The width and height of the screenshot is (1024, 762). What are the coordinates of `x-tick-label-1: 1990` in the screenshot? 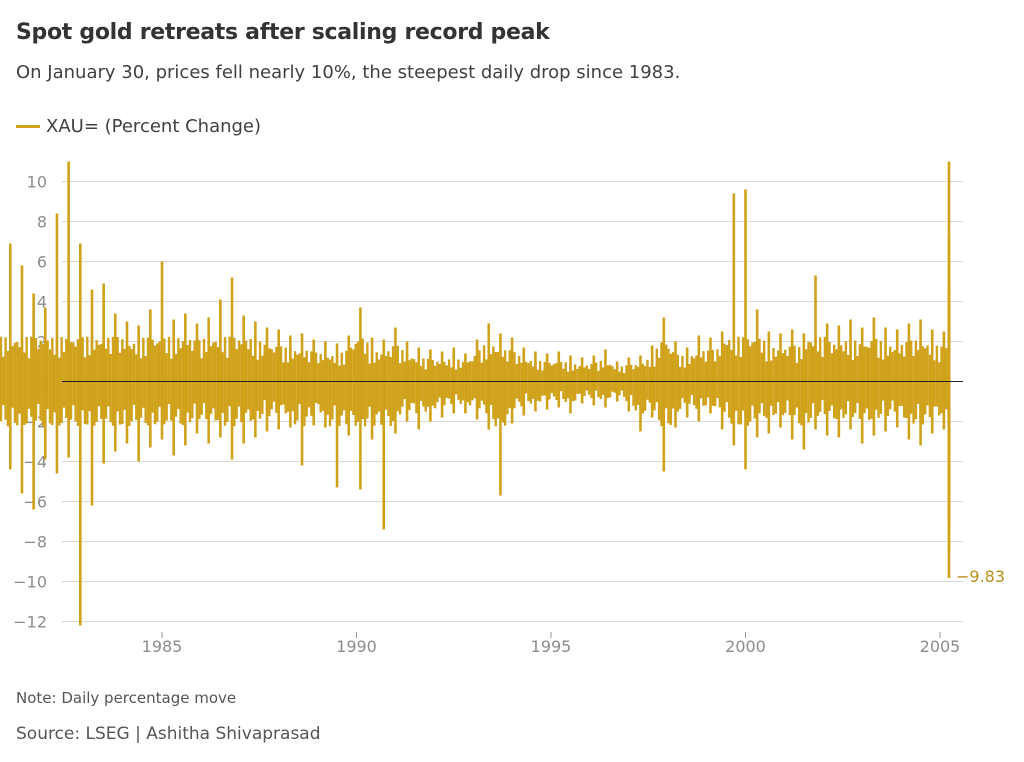 It's located at (356, 646).